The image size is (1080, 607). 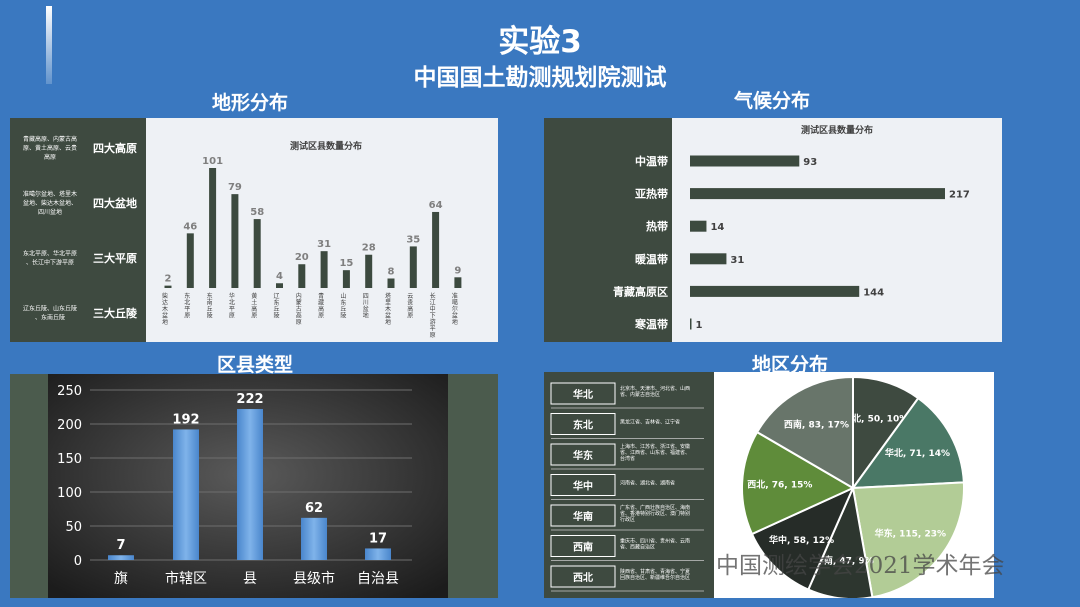 What do you see at coordinates (873, 292) in the screenshot?
I see `climate-value-label: 144` at bounding box center [873, 292].